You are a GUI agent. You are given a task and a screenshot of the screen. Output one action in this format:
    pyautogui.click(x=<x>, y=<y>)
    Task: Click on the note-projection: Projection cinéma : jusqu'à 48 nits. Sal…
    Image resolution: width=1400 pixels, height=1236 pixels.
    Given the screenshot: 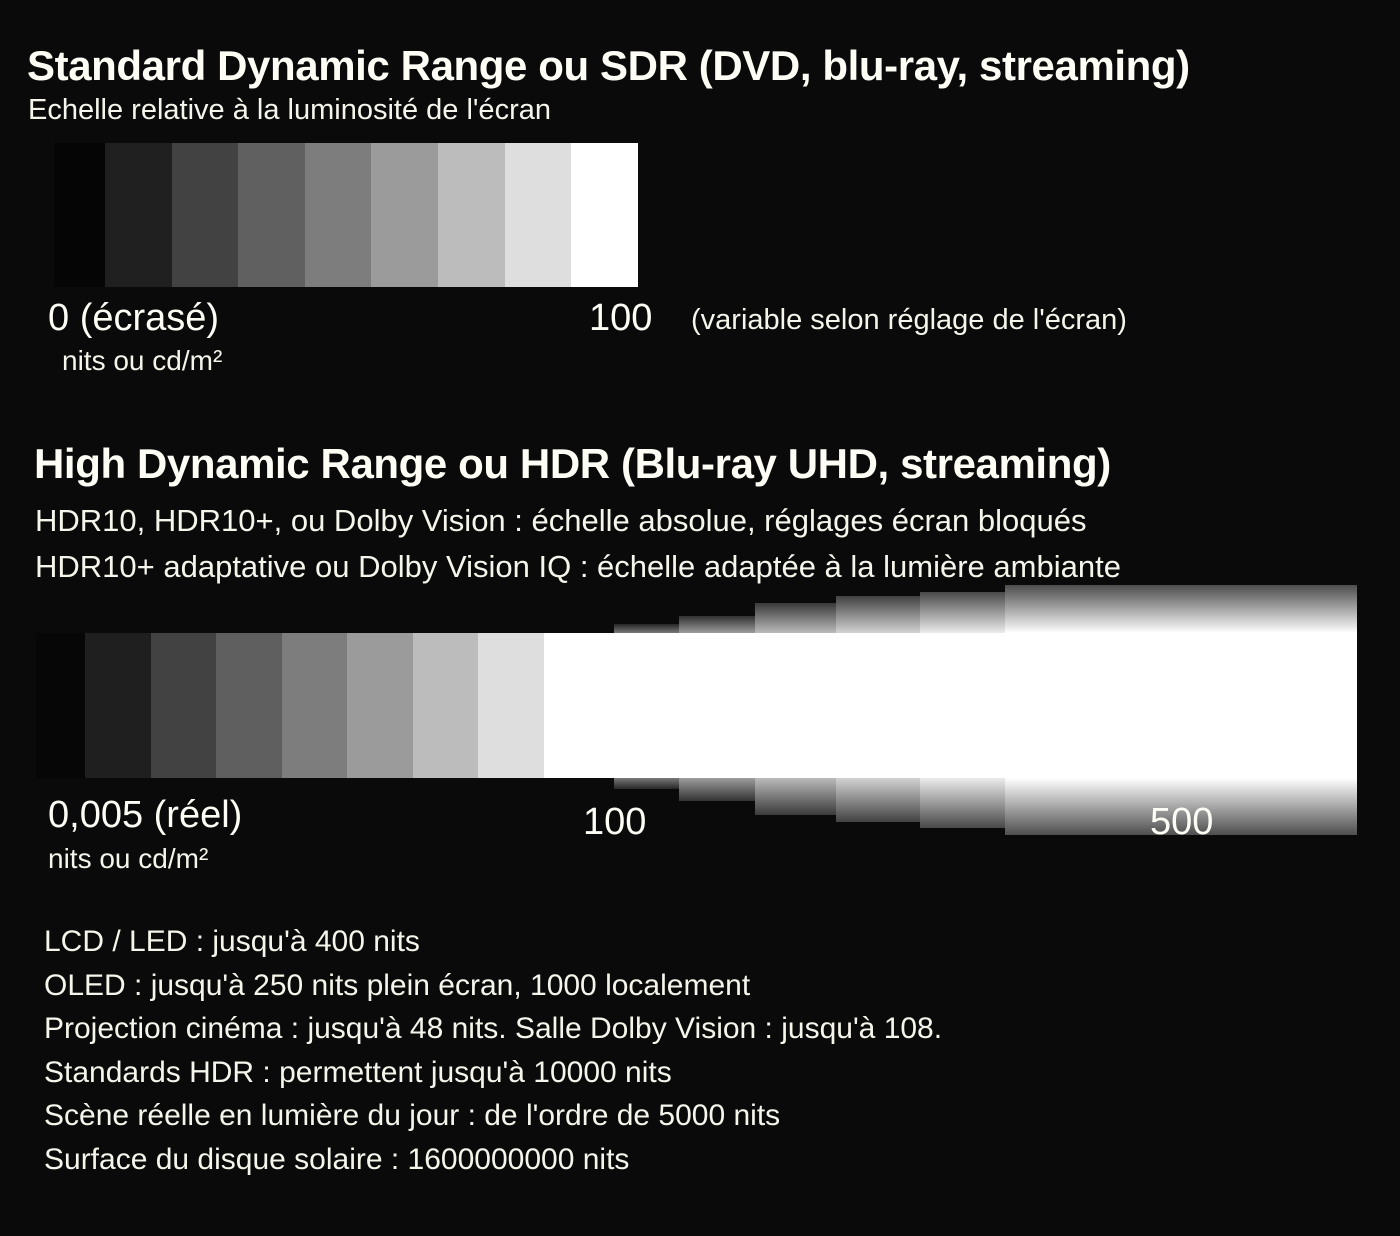 What is the action you would take?
    pyautogui.click(x=493, y=1028)
    